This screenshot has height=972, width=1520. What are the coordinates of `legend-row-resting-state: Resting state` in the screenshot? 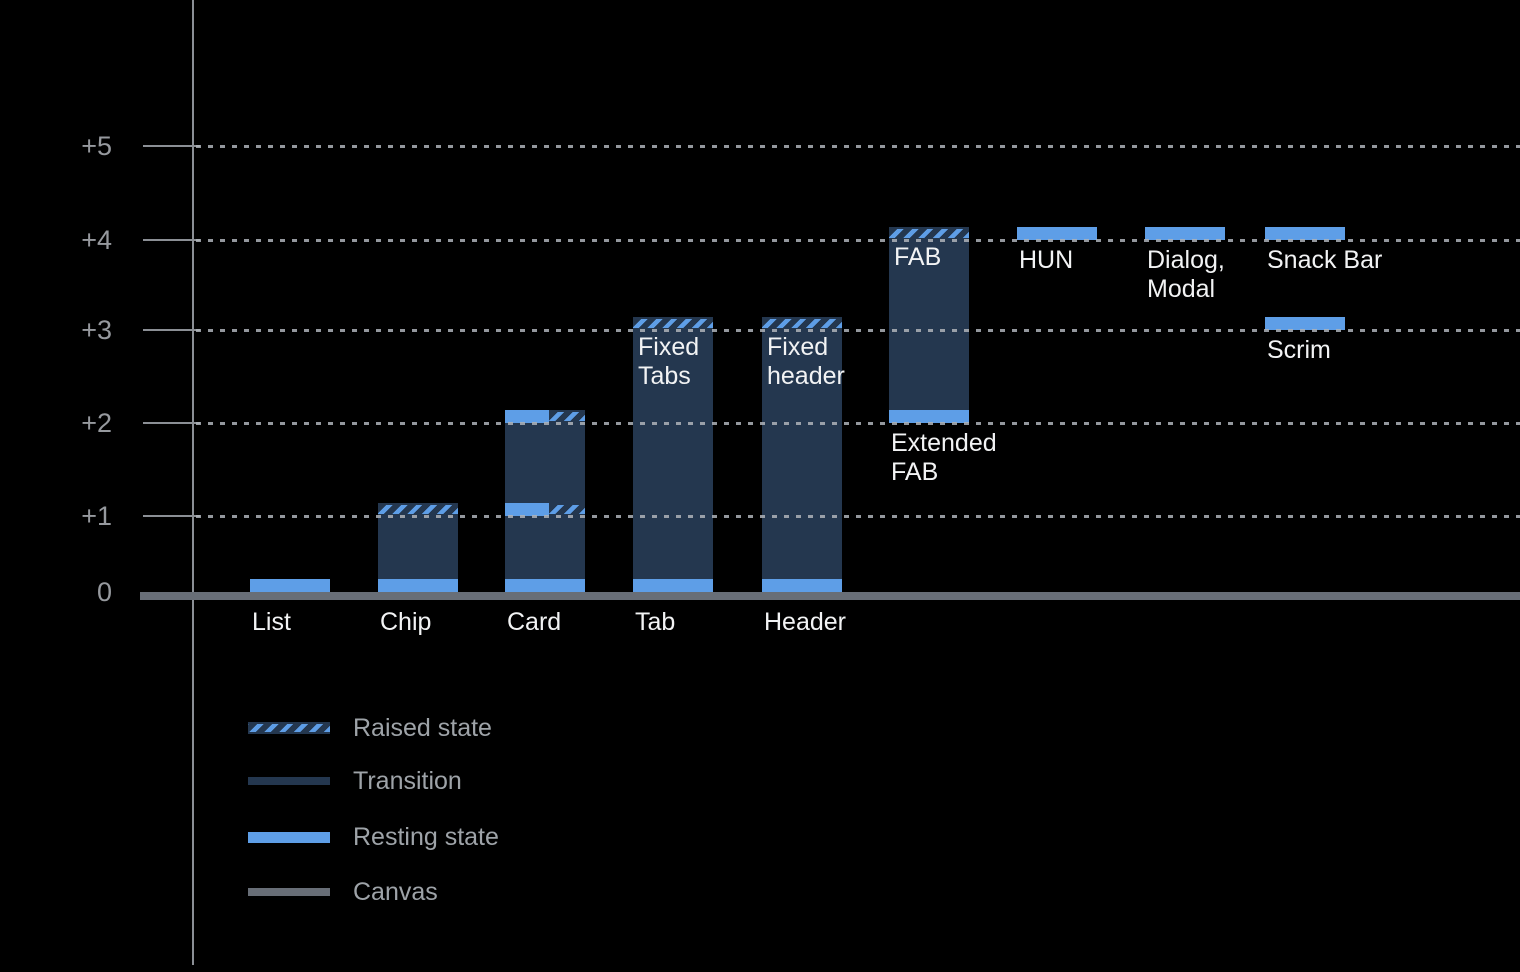 It's located at (373, 837).